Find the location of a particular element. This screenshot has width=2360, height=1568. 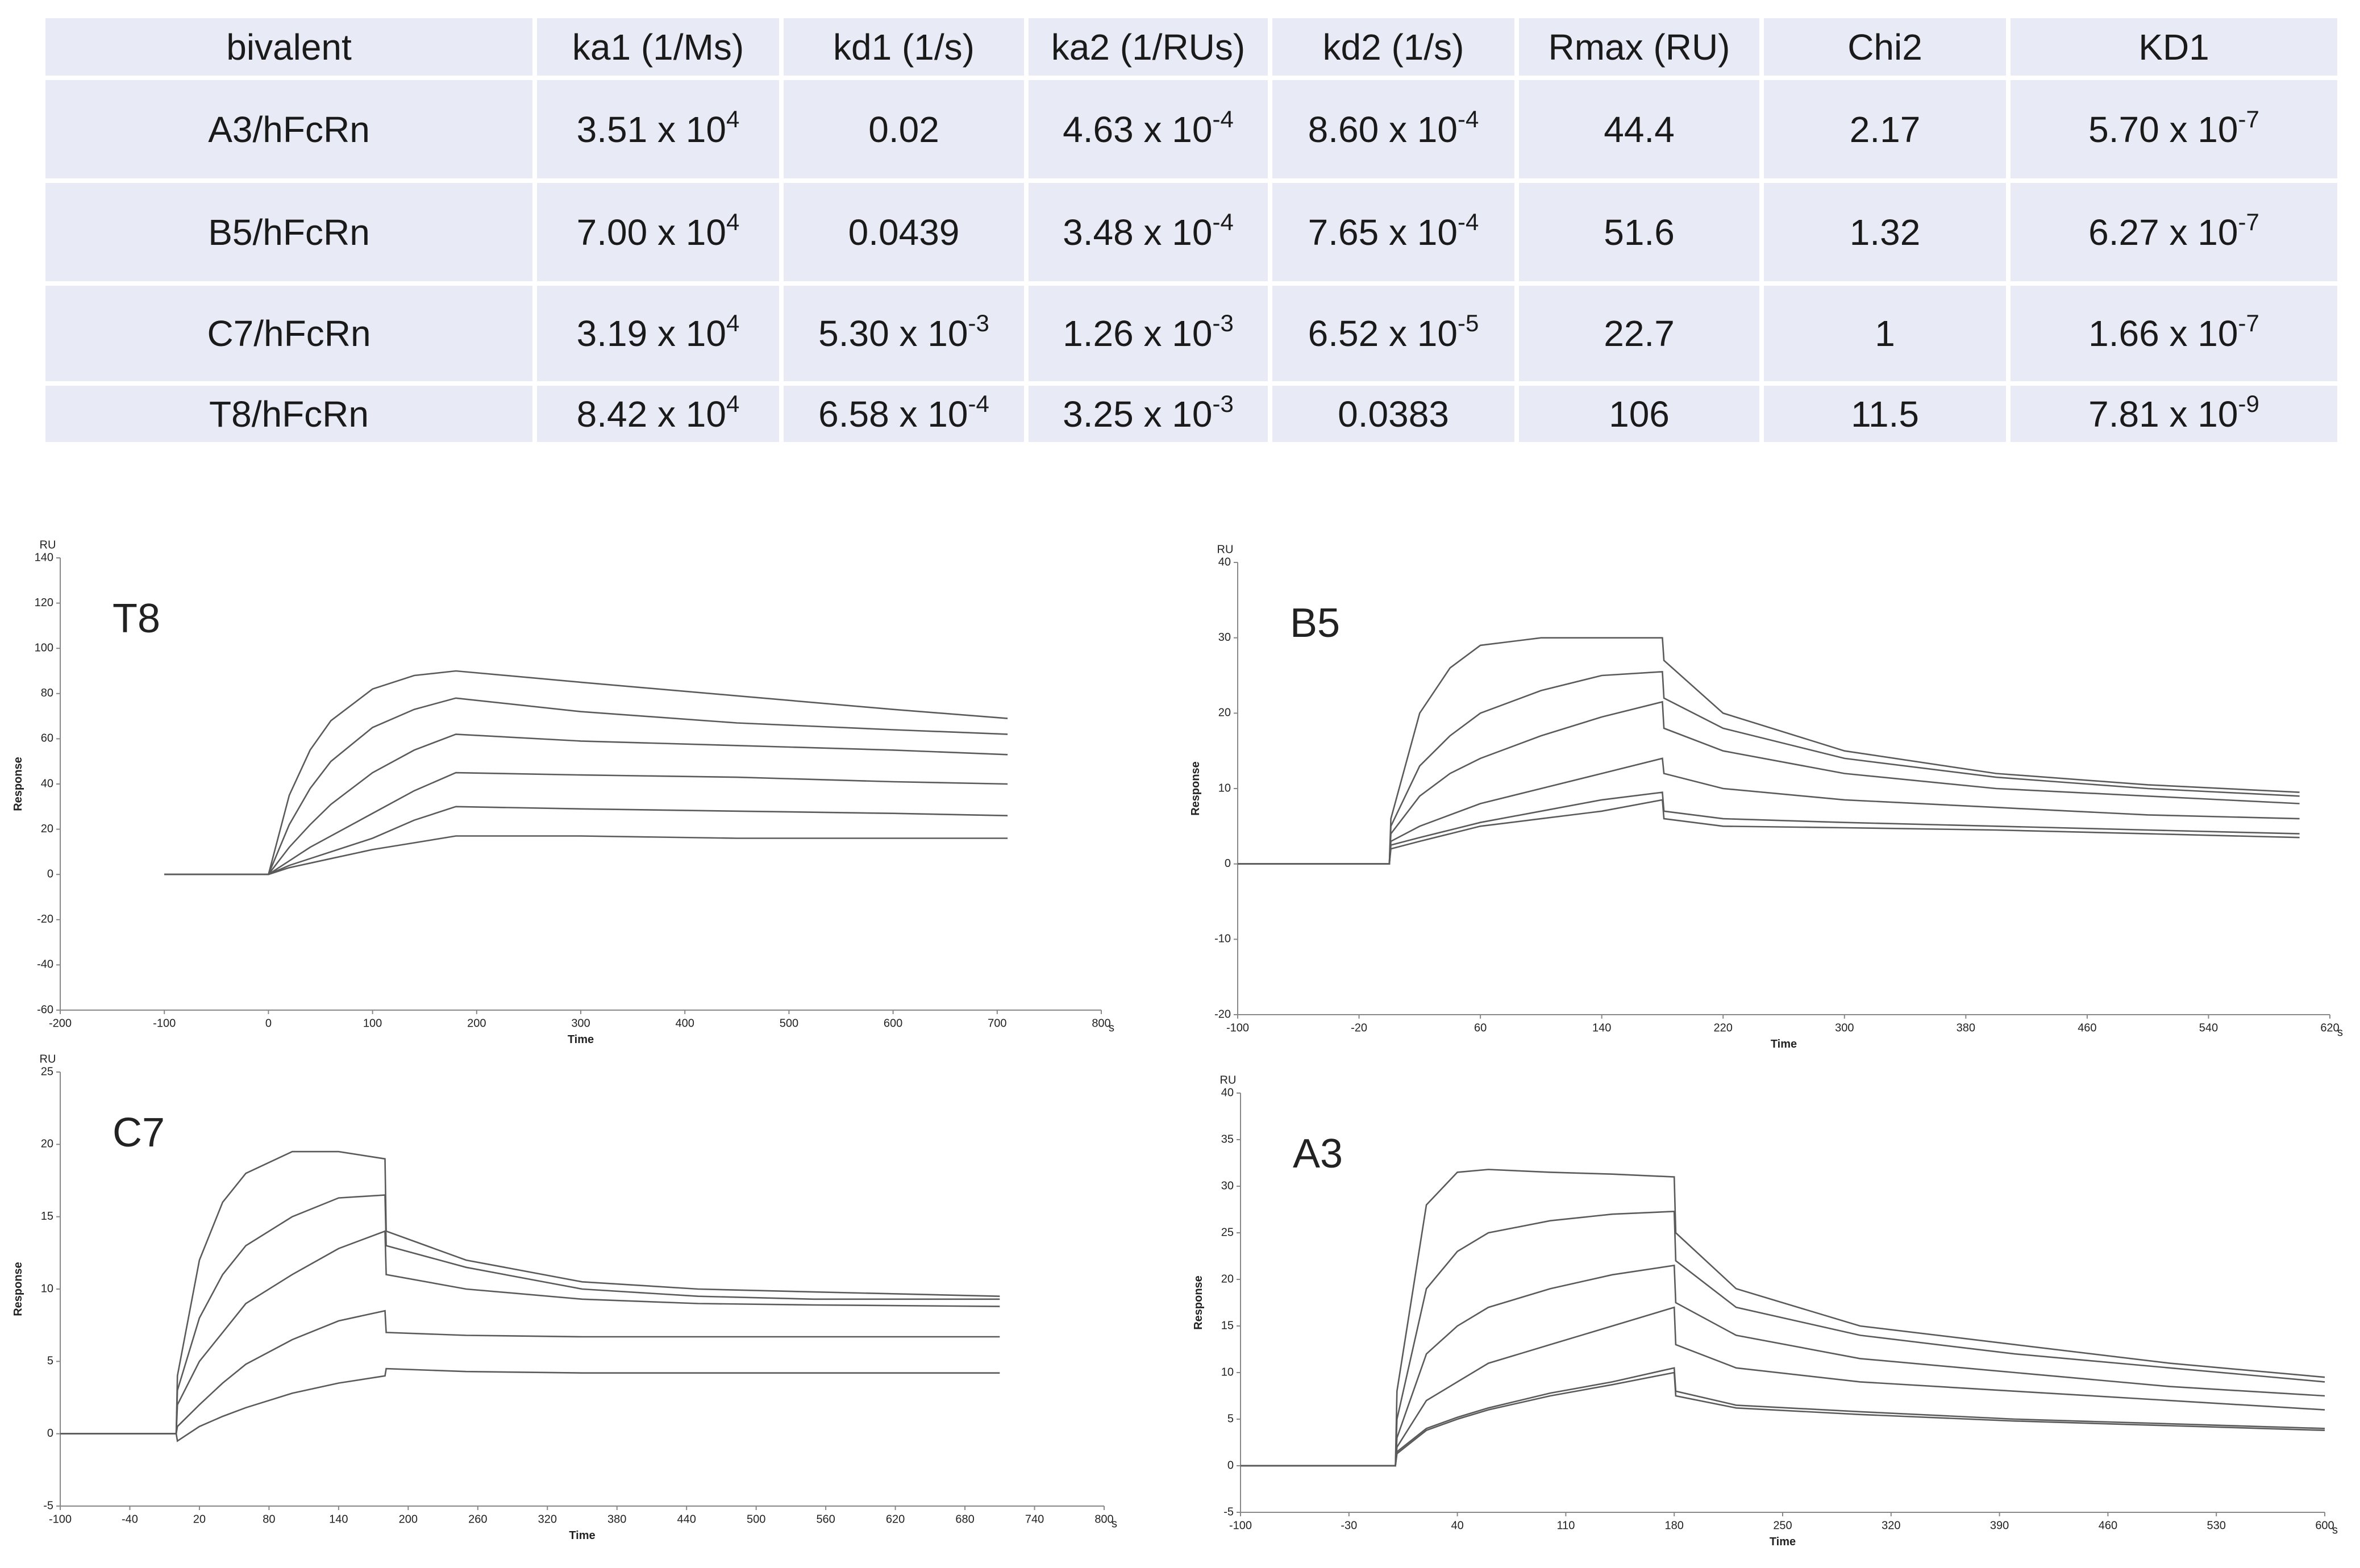

cell-base: 1.66 x 10 is located at coordinates (2163, 333).